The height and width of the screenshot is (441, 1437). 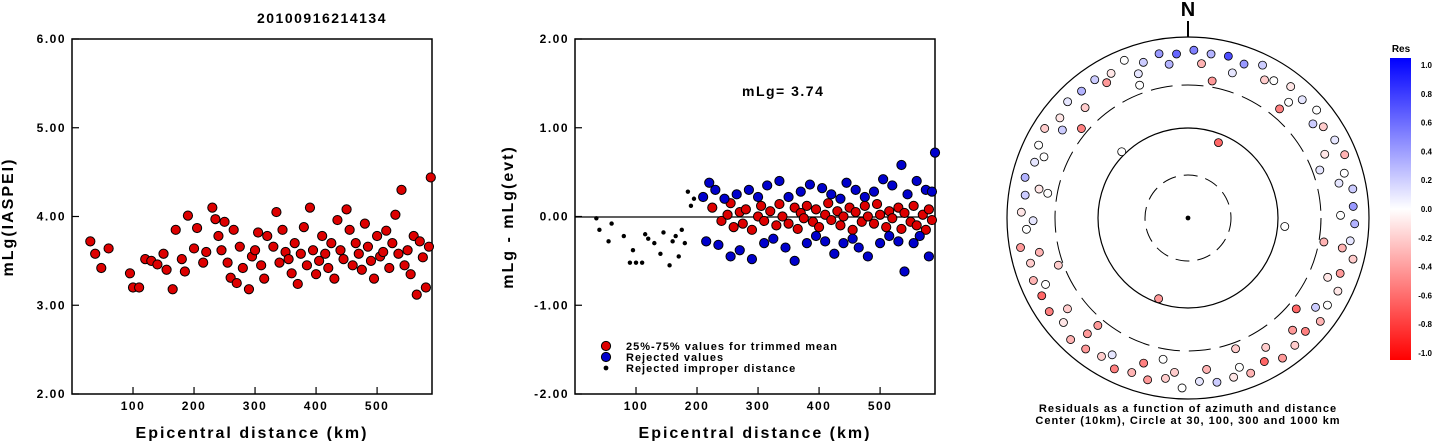 What do you see at coordinates (51, 394) in the screenshot?
I see `y-tick-label: 2.00` at bounding box center [51, 394].